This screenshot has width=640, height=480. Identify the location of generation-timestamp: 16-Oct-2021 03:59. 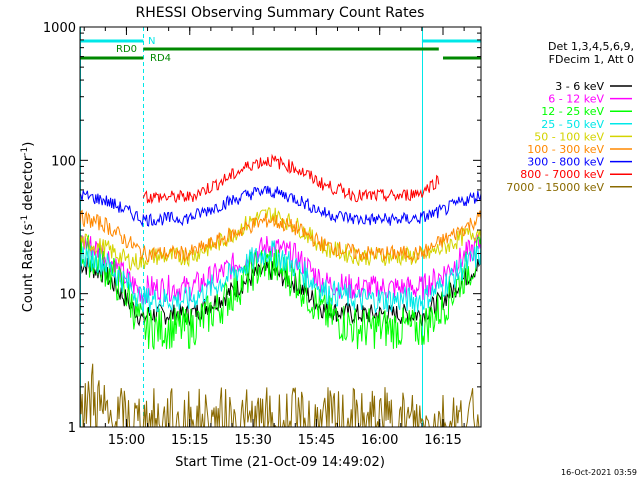
(599, 472).